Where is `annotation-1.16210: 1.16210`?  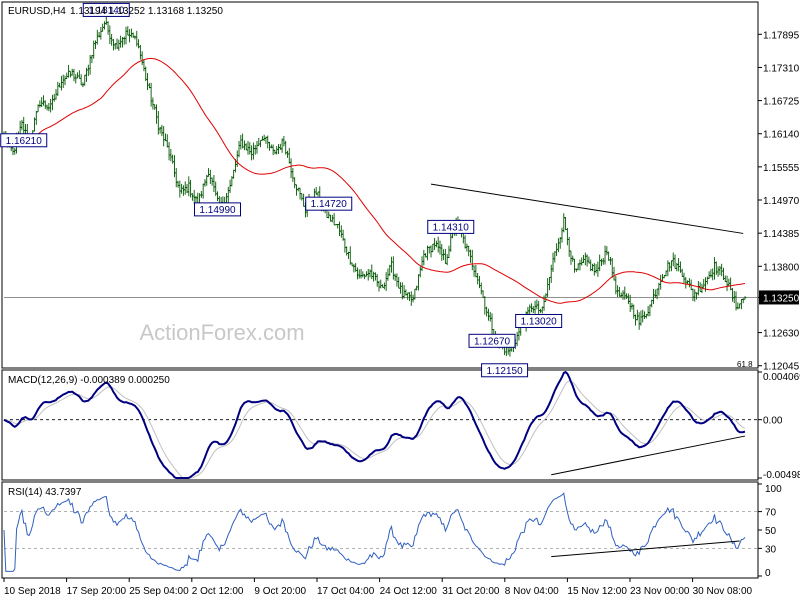
annotation-1.16210: 1.16210 is located at coordinates (24, 140).